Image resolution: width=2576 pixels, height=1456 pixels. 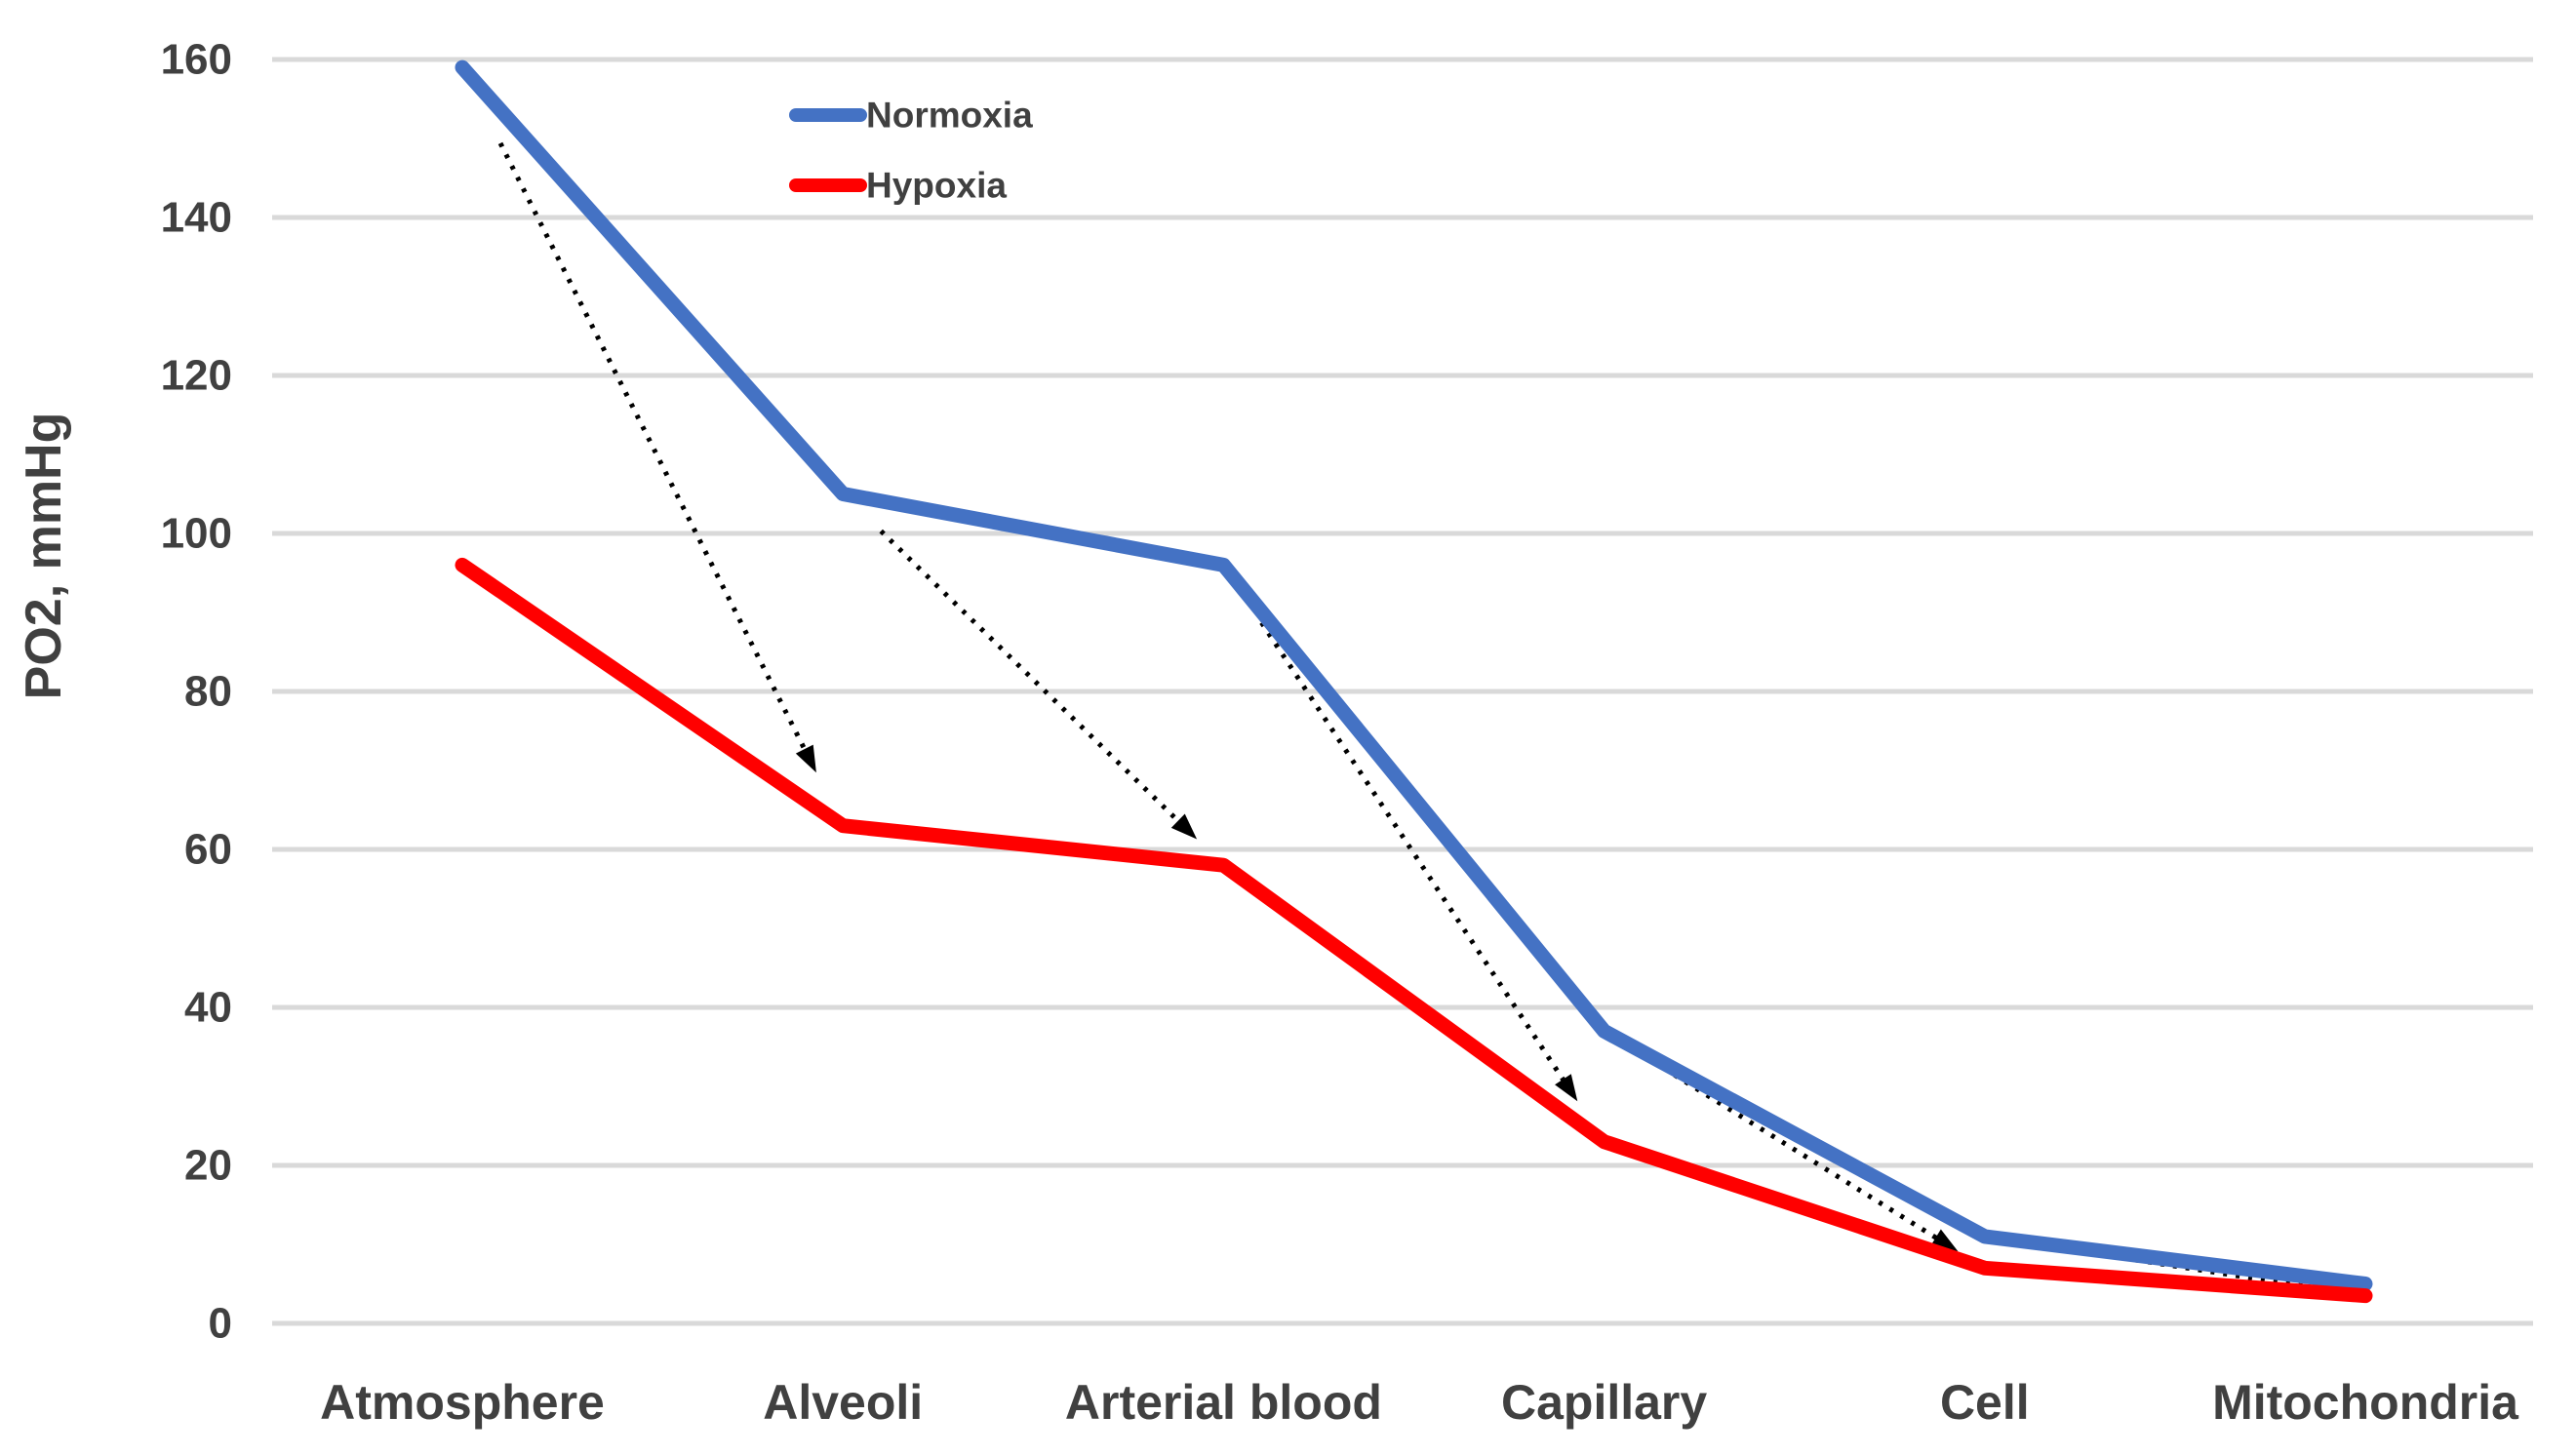 What do you see at coordinates (1985, 1402) in the screenshot?
I see `x-axis-label-cell: Cell` at bounding box center [1985, 1402].